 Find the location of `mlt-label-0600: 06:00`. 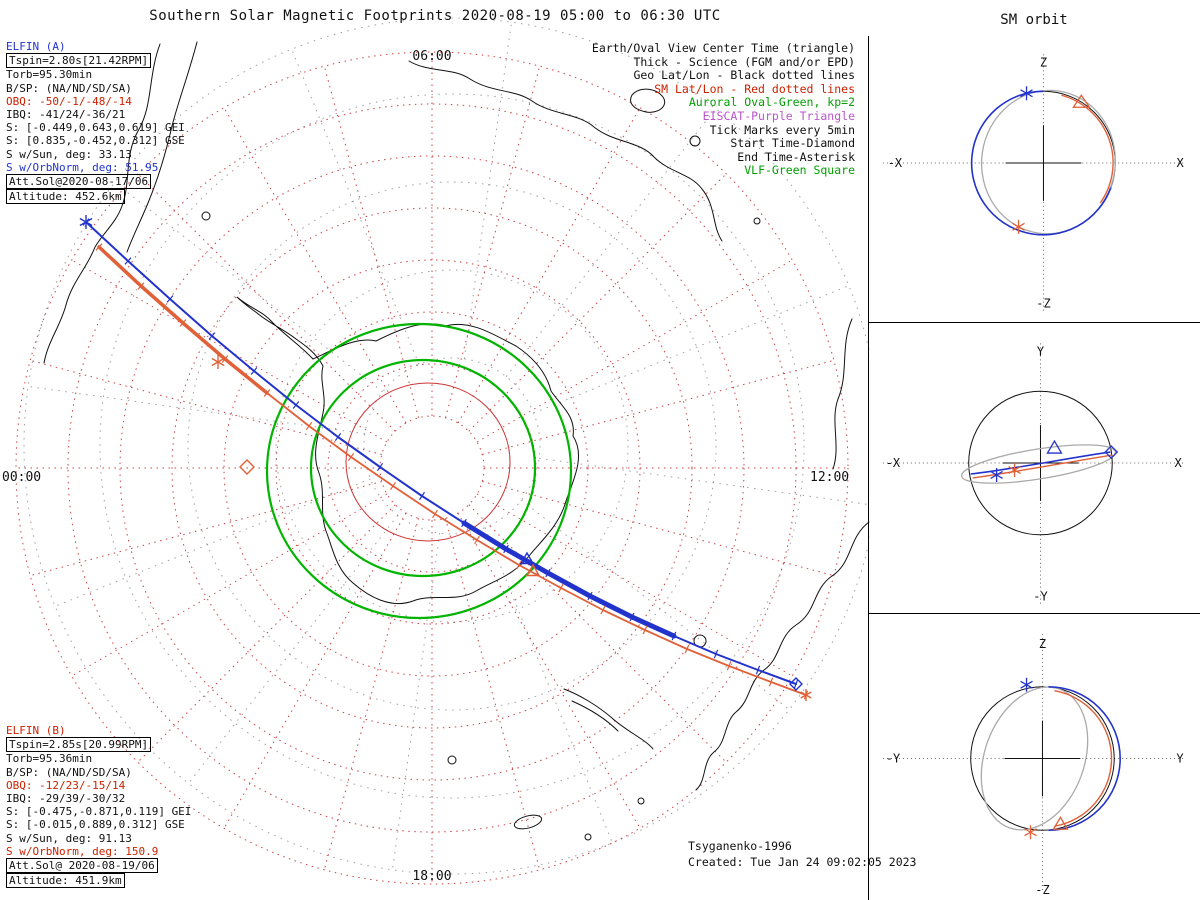

mlt-label-0600: 06:00 is located at coordinates (432, 56).